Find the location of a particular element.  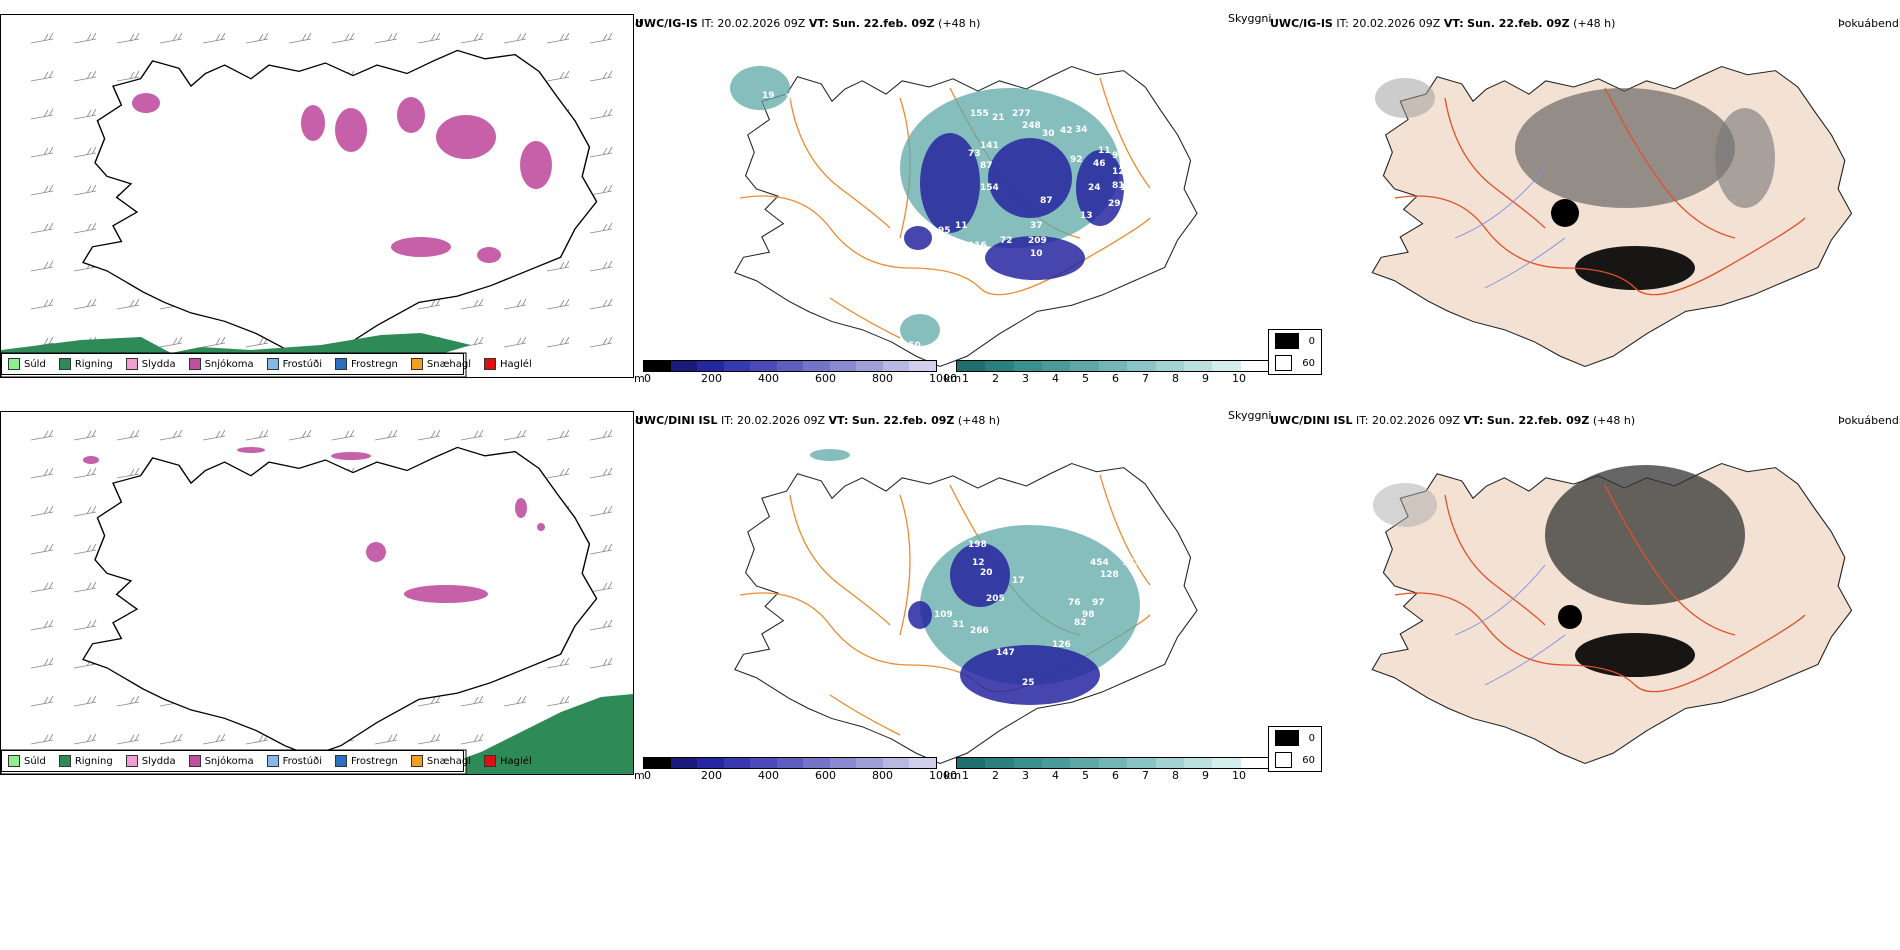

precip-legend-label: Súld is located at coordinates (35, 761).